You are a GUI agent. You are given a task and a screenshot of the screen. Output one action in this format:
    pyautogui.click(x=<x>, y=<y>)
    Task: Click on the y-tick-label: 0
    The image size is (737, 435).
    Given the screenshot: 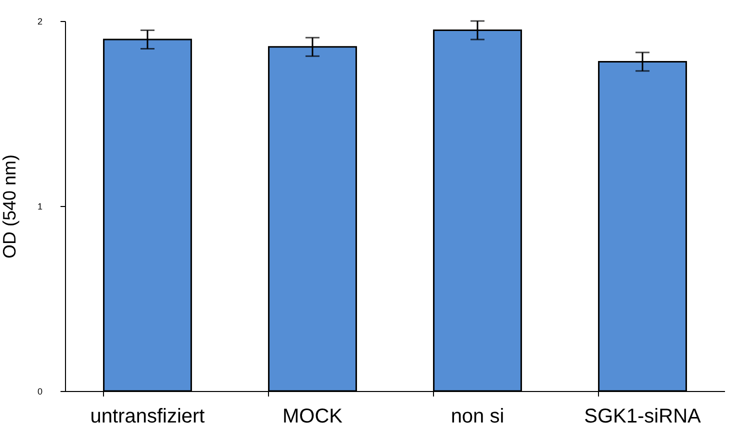 What is the action you would take?
    pyautogui.click(x=39, y=391)
    